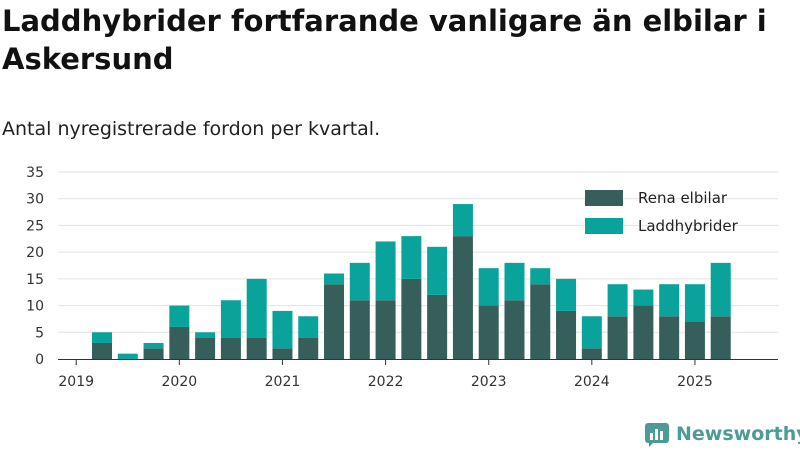  I want to click on newsworthy-logo-icon, so click(657, 435).